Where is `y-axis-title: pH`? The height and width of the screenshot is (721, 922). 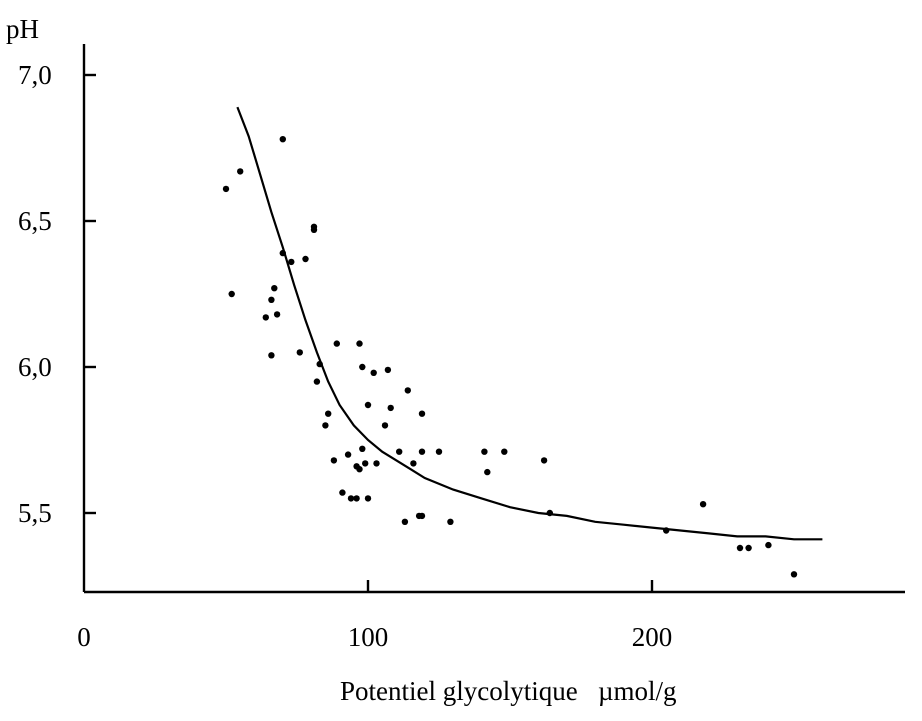 y-axis-title: pH is located at coordinates (22, 29).